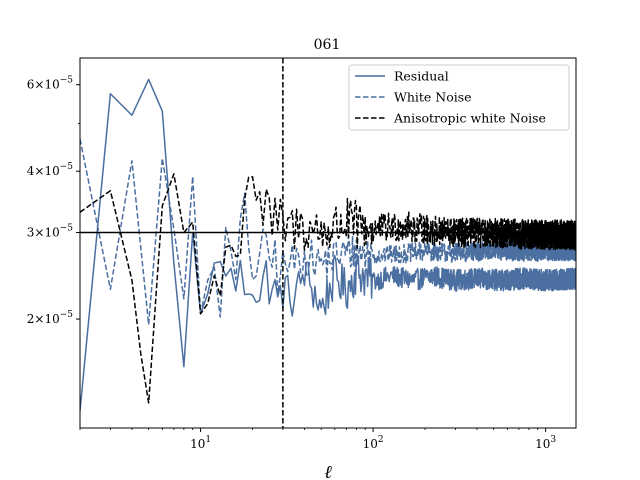  I want to click on x-tick-label: 10², so click(373, 443).